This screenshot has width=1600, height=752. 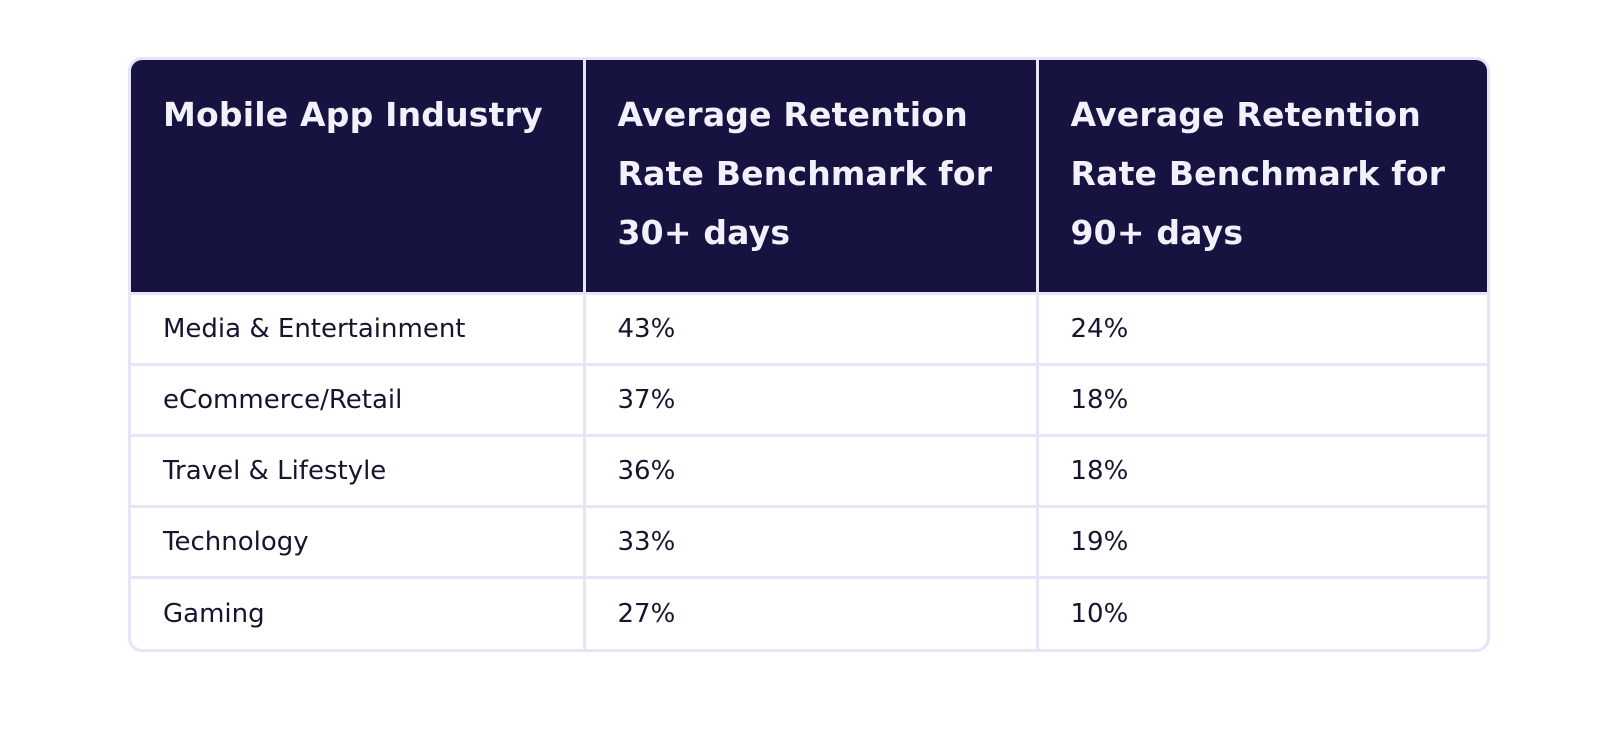 What do you see at coordinates (1262, 328) in the screenshot?
I see `retention-90-cell: 24%` at bounding box center [1262, 328].